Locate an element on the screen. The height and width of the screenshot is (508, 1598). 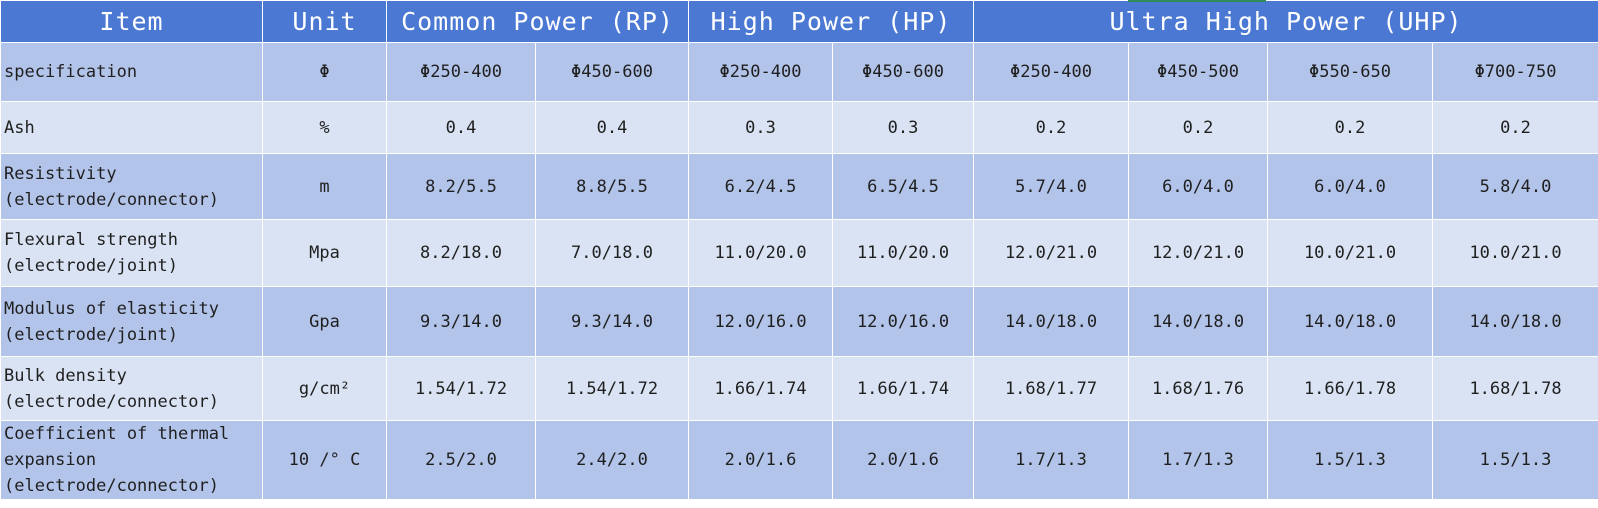
header-unit: Unit is located at coordinates (324, 21).